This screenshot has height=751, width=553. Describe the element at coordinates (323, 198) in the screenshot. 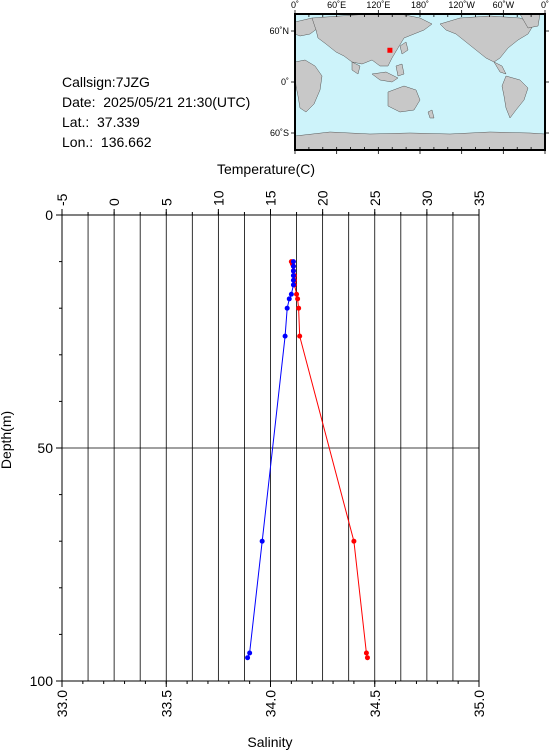

I see `temperature-tick-label: 20` at that location.